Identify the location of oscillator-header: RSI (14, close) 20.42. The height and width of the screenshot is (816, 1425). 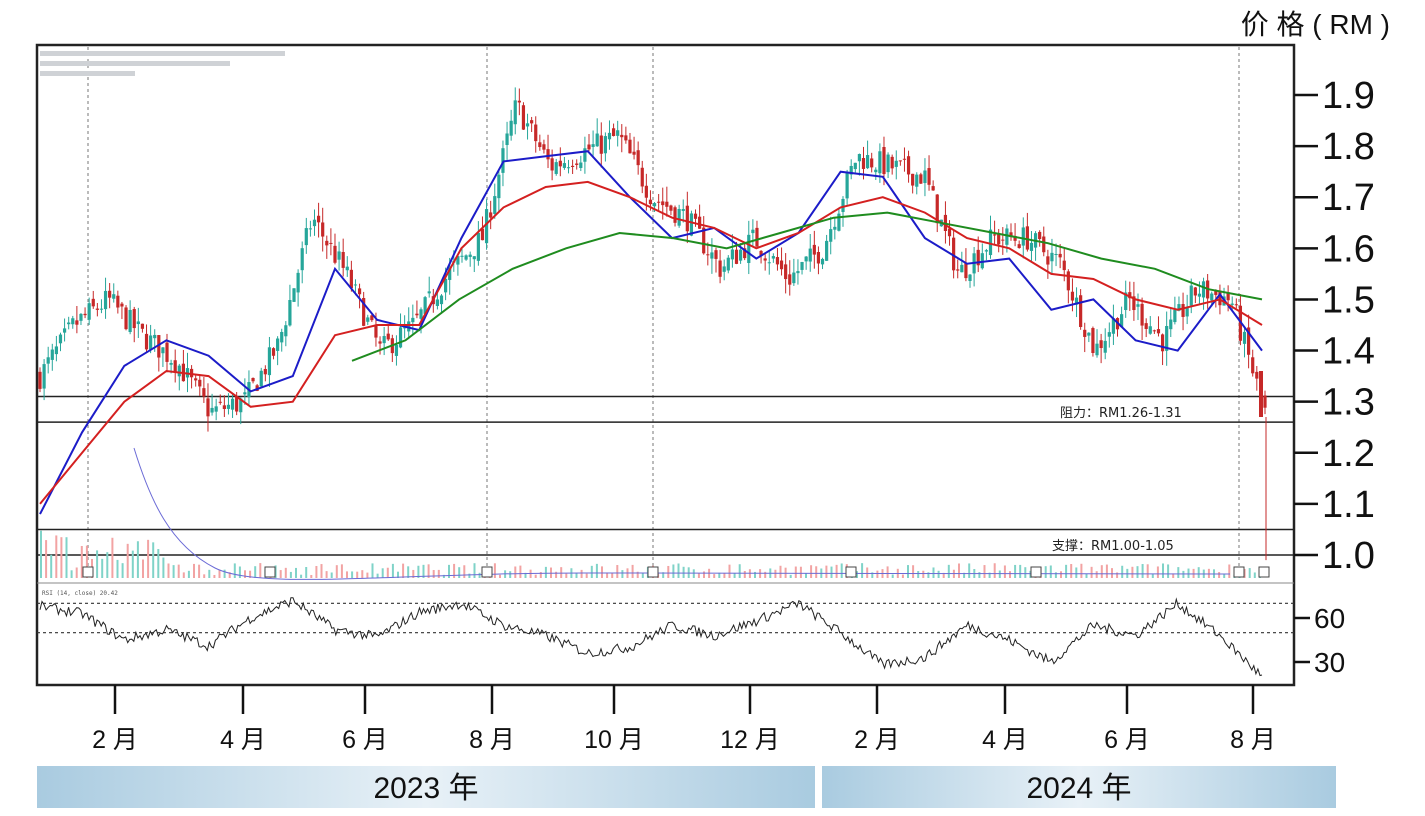
(80, 593).